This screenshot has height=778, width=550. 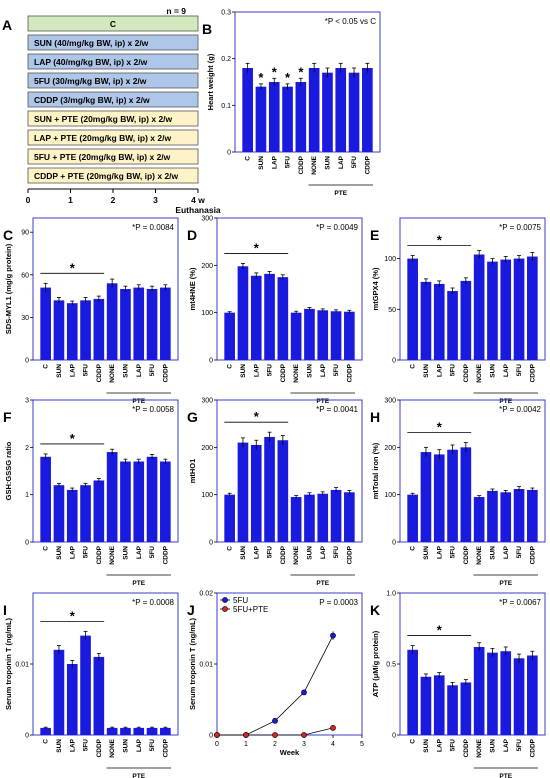 What do you see at coordinates (113, 200) in the screenshot?
I see `timeline-tick-label: 2` at bounding box center [113, 200].